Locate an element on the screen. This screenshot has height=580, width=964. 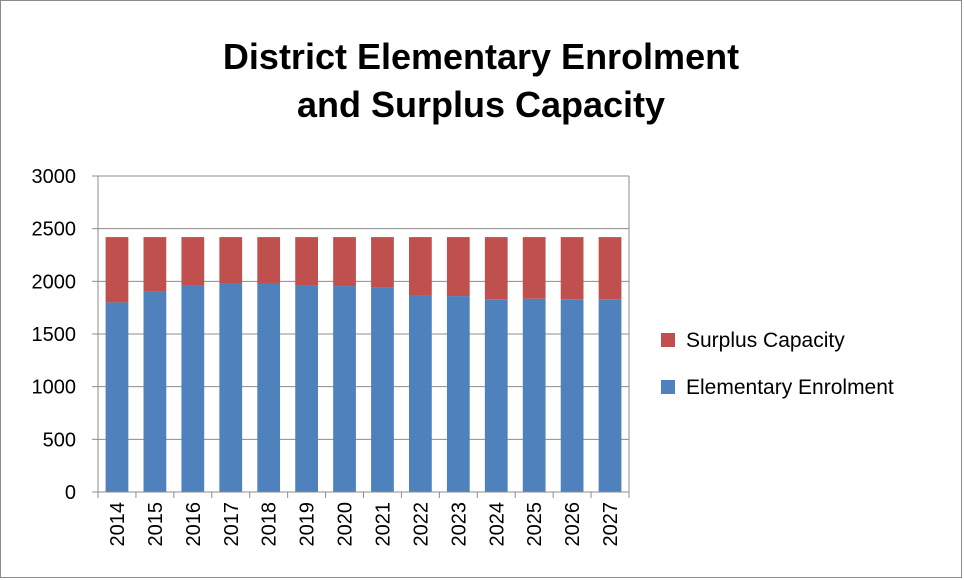
bar-surplus-2019 is located at coordinates (306, 261).